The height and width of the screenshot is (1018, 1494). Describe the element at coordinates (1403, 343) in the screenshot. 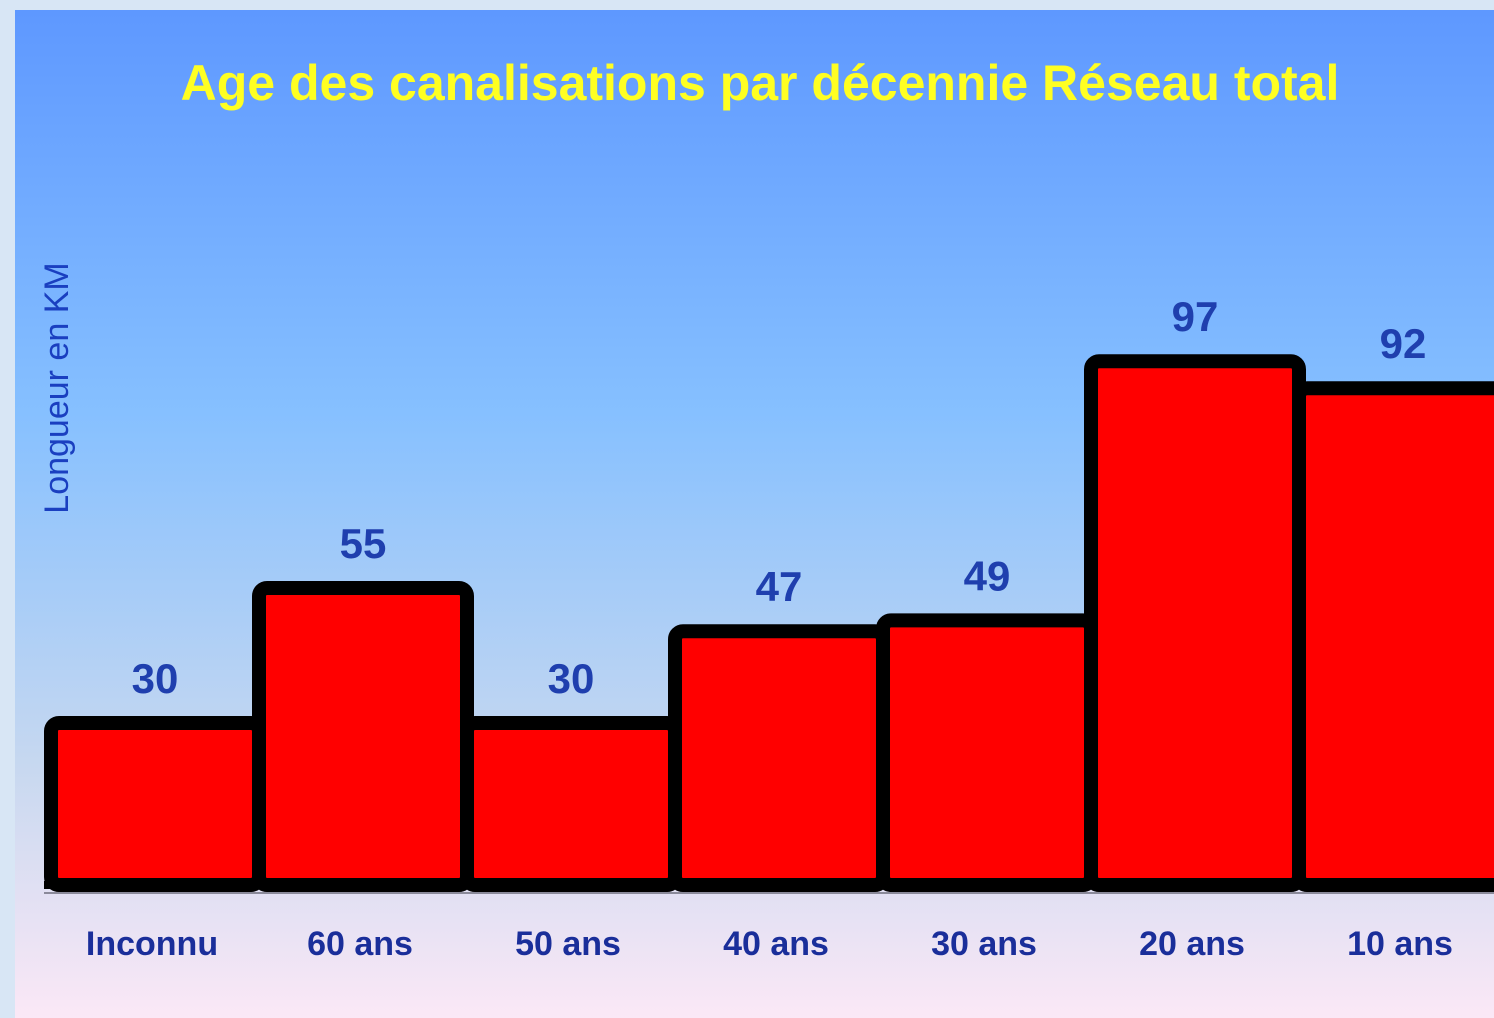

I see `value-label: 92` at that location.